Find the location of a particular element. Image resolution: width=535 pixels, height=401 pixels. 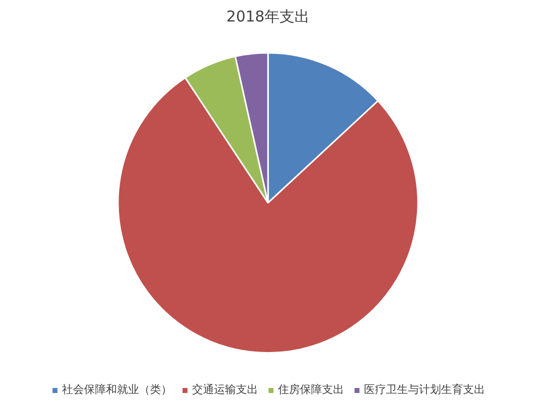

legend-label: 社会保障和就业（类） is located at coordinates (117, 389).